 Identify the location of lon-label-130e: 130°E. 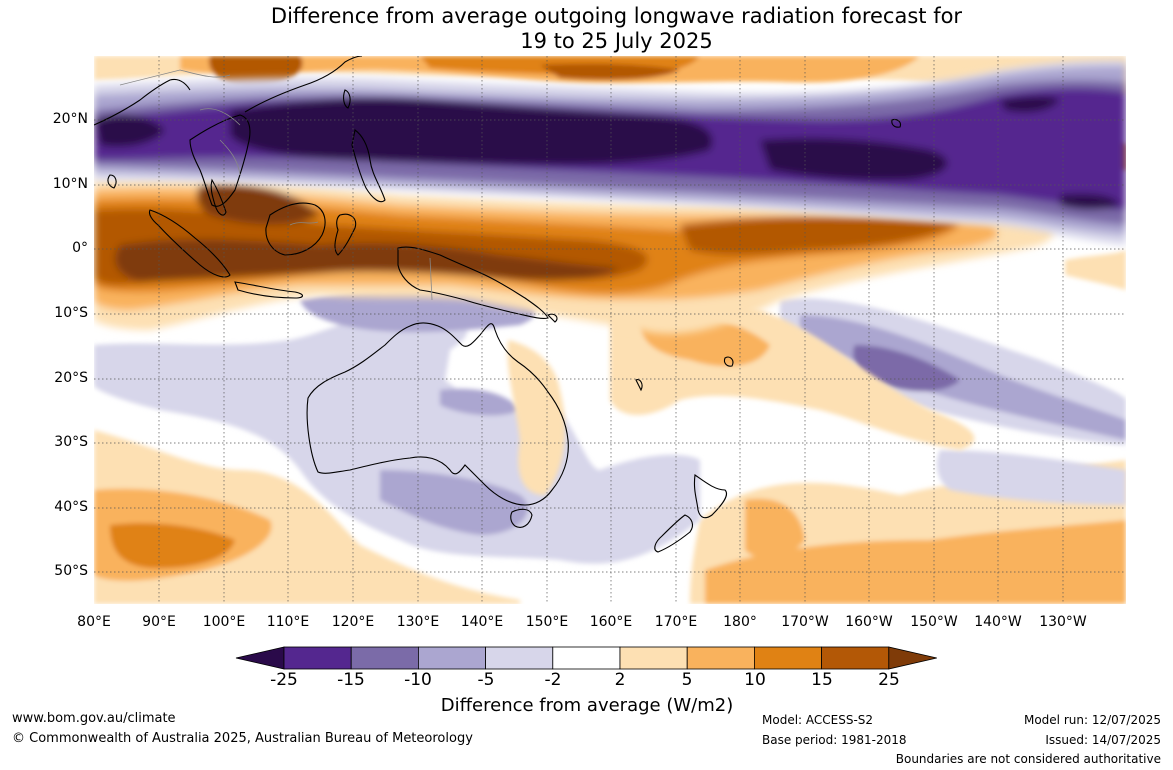
(418, 622).